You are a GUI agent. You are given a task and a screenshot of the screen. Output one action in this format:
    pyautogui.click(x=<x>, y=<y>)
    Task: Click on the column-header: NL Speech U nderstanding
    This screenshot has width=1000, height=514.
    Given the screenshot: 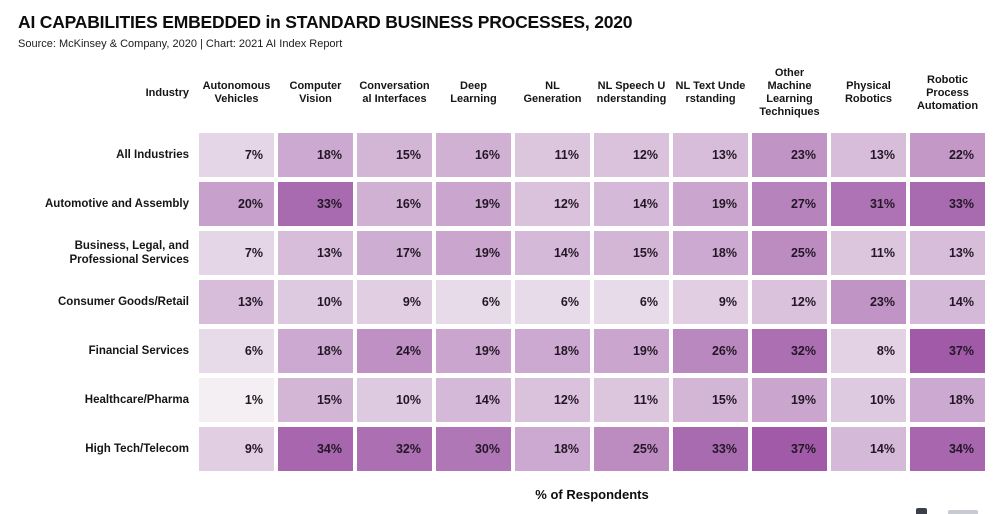 What is the action you would take?
    pyautogui.click(x=631, y=92)
    